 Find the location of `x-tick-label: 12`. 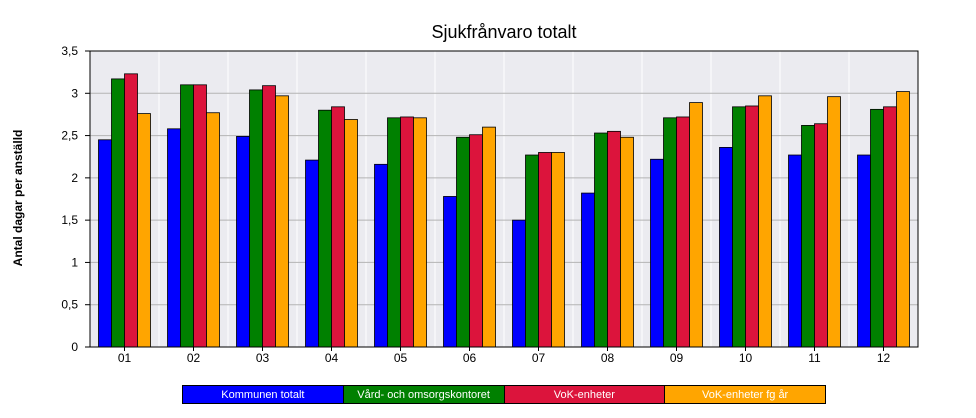

x-tick-label: 12 is located at coordinates (884, 358).